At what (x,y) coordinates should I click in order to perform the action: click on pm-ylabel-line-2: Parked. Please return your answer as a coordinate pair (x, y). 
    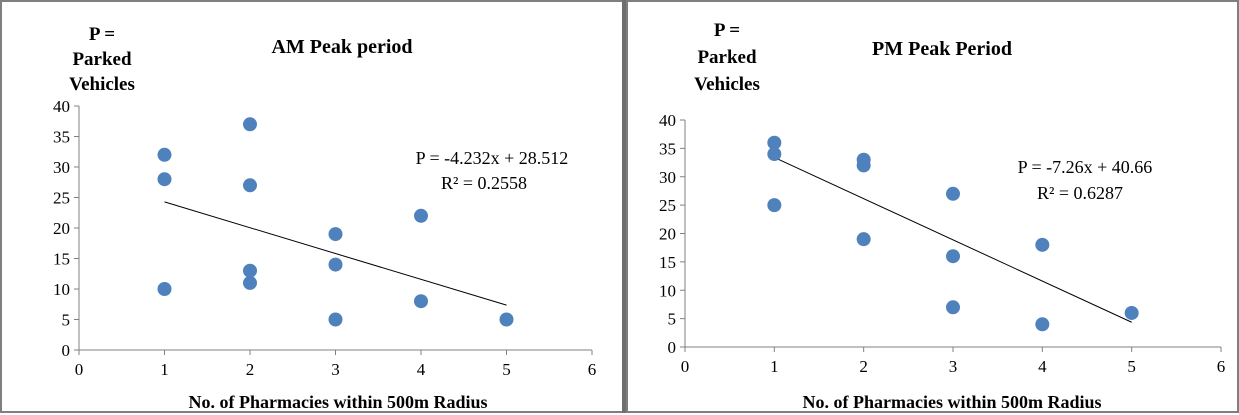
    Looking at the image, I should click on (727, 57).